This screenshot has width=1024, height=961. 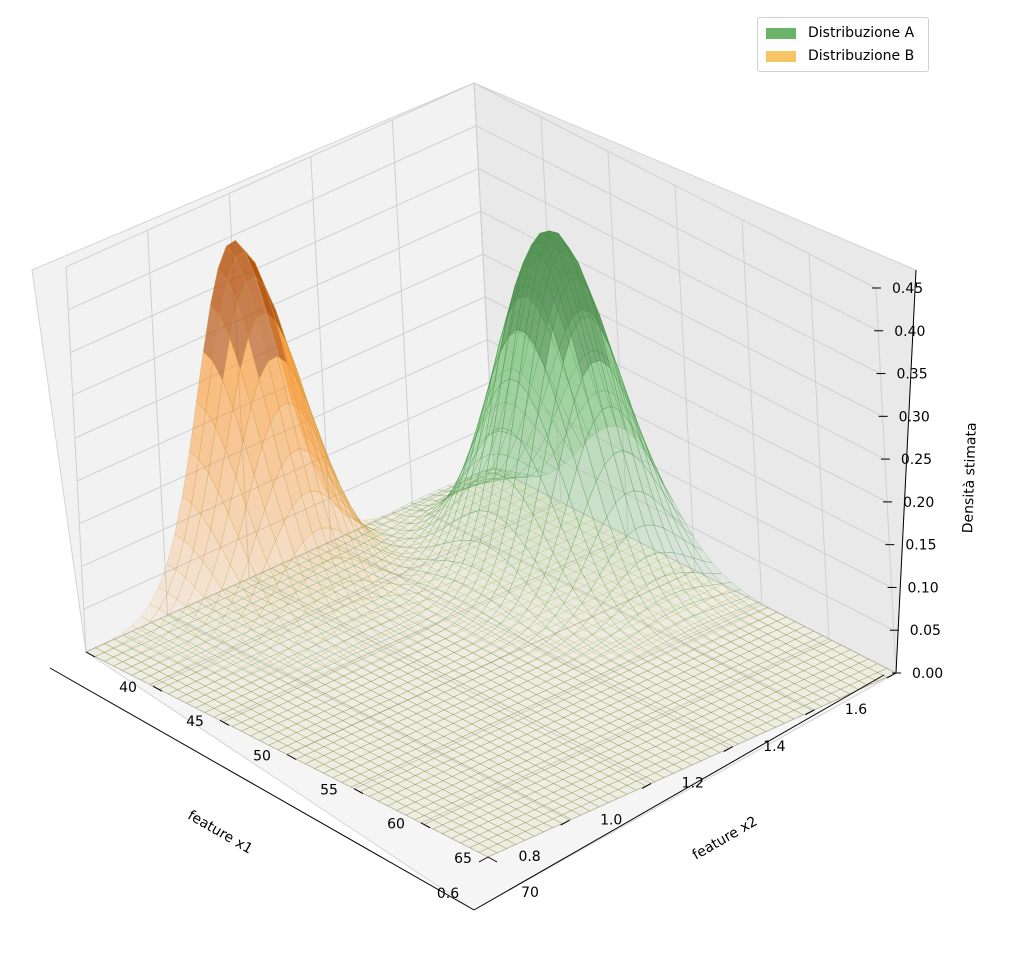 I want to click on gridline-x1, so click(x=158, y=423).